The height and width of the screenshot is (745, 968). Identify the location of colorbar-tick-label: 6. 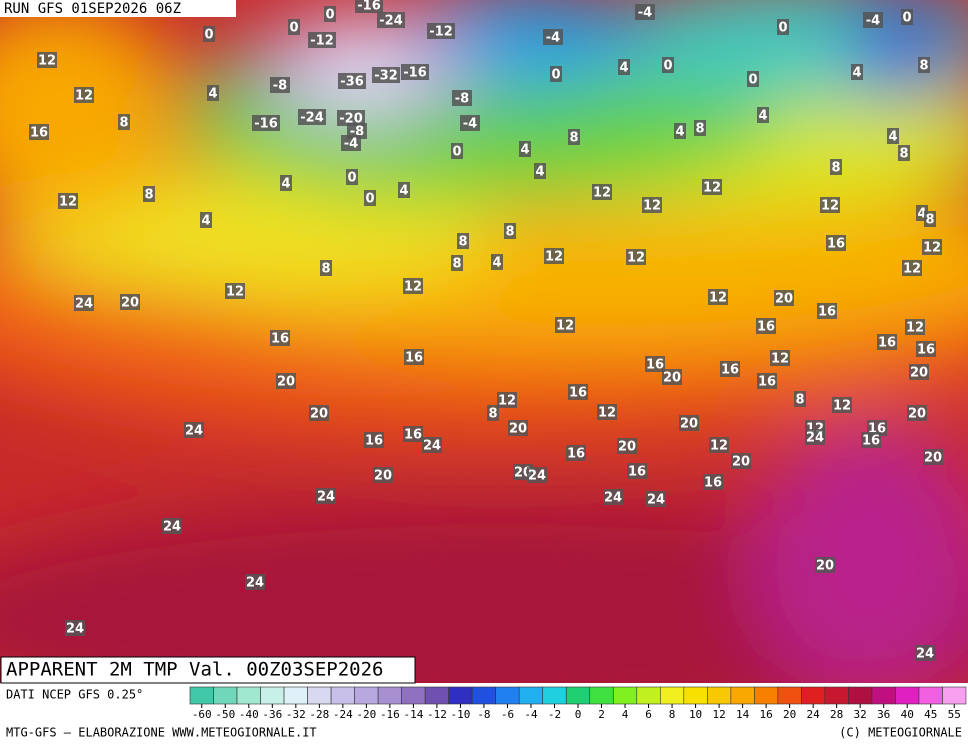
(648, 714).